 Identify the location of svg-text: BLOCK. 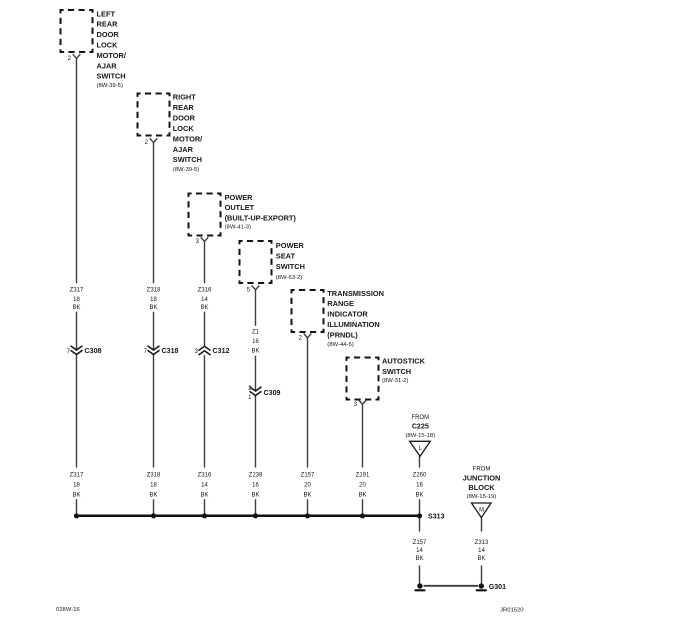
(481, 487).